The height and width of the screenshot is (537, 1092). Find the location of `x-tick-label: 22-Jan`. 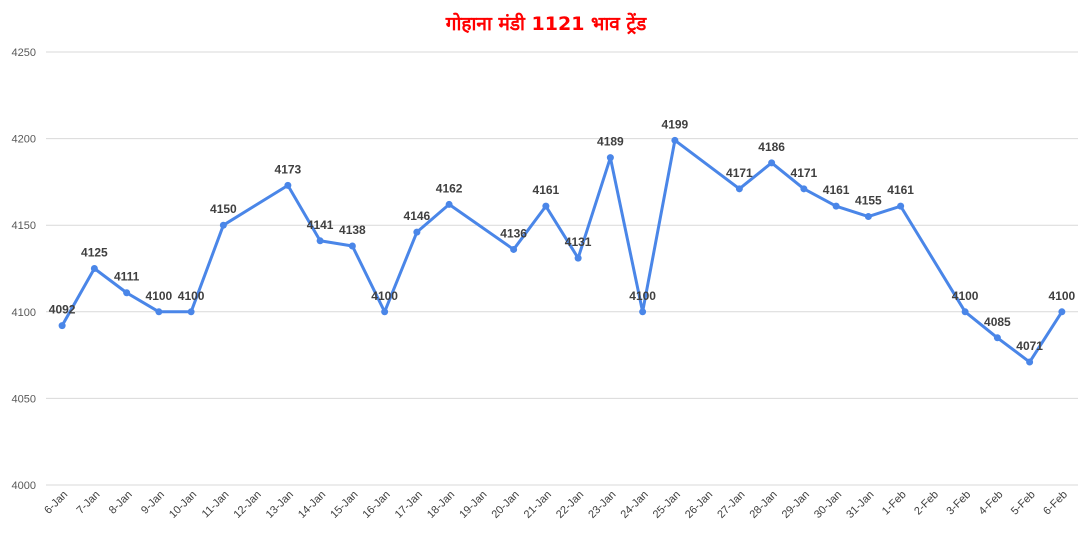

x-tick-label: 22-Jan is located at coordinates (570, 505).